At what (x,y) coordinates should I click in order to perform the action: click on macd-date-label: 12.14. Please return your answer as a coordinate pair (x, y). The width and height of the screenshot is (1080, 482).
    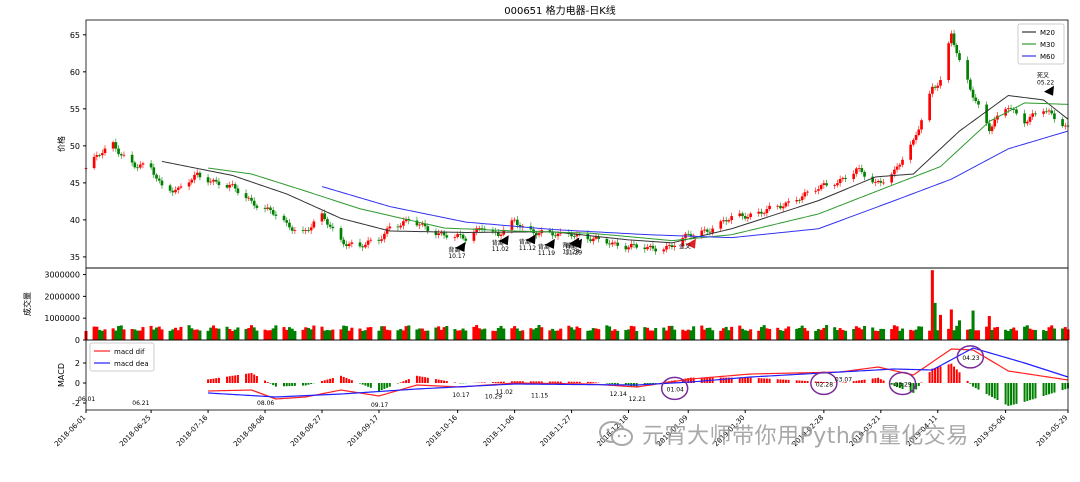
    Looking at the image, I should click on (618, 394).